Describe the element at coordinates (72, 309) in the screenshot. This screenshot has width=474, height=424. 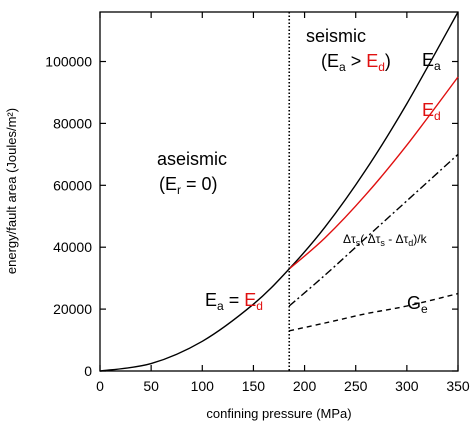
I see `y-tick-label: 20000` at that location.